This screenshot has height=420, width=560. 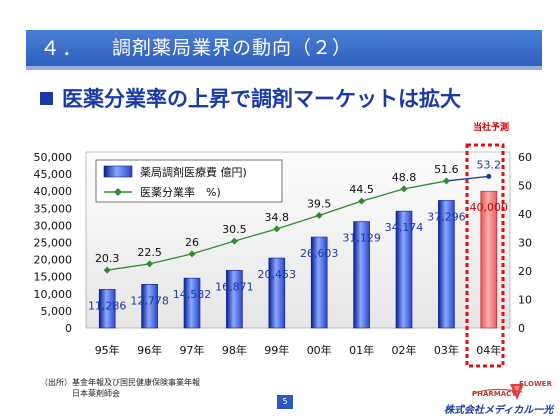 What do you see at coordinates (53, 294) in the screenshot?
I see `left-axis-tick-label: 10,000` at bounding box center [53, 294].